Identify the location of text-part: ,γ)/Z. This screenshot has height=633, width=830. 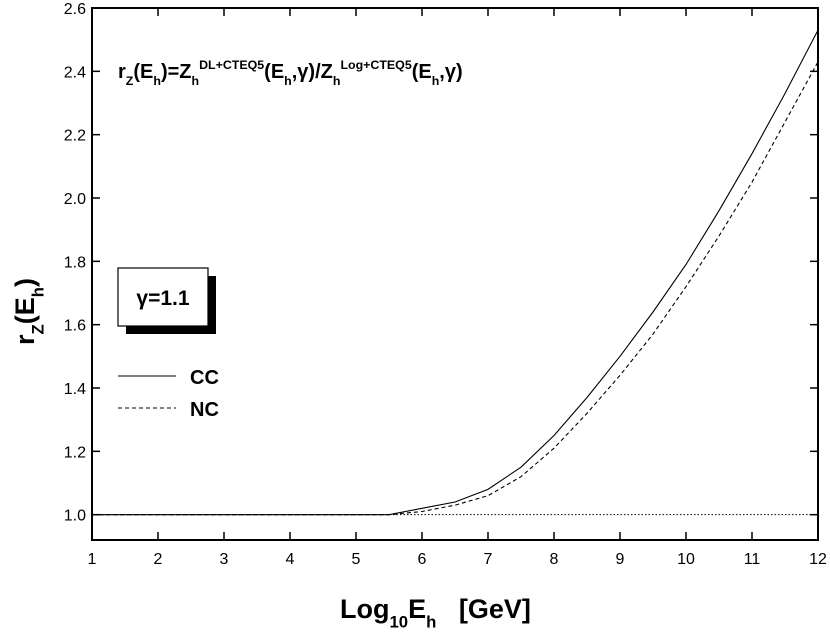
(312, 72).